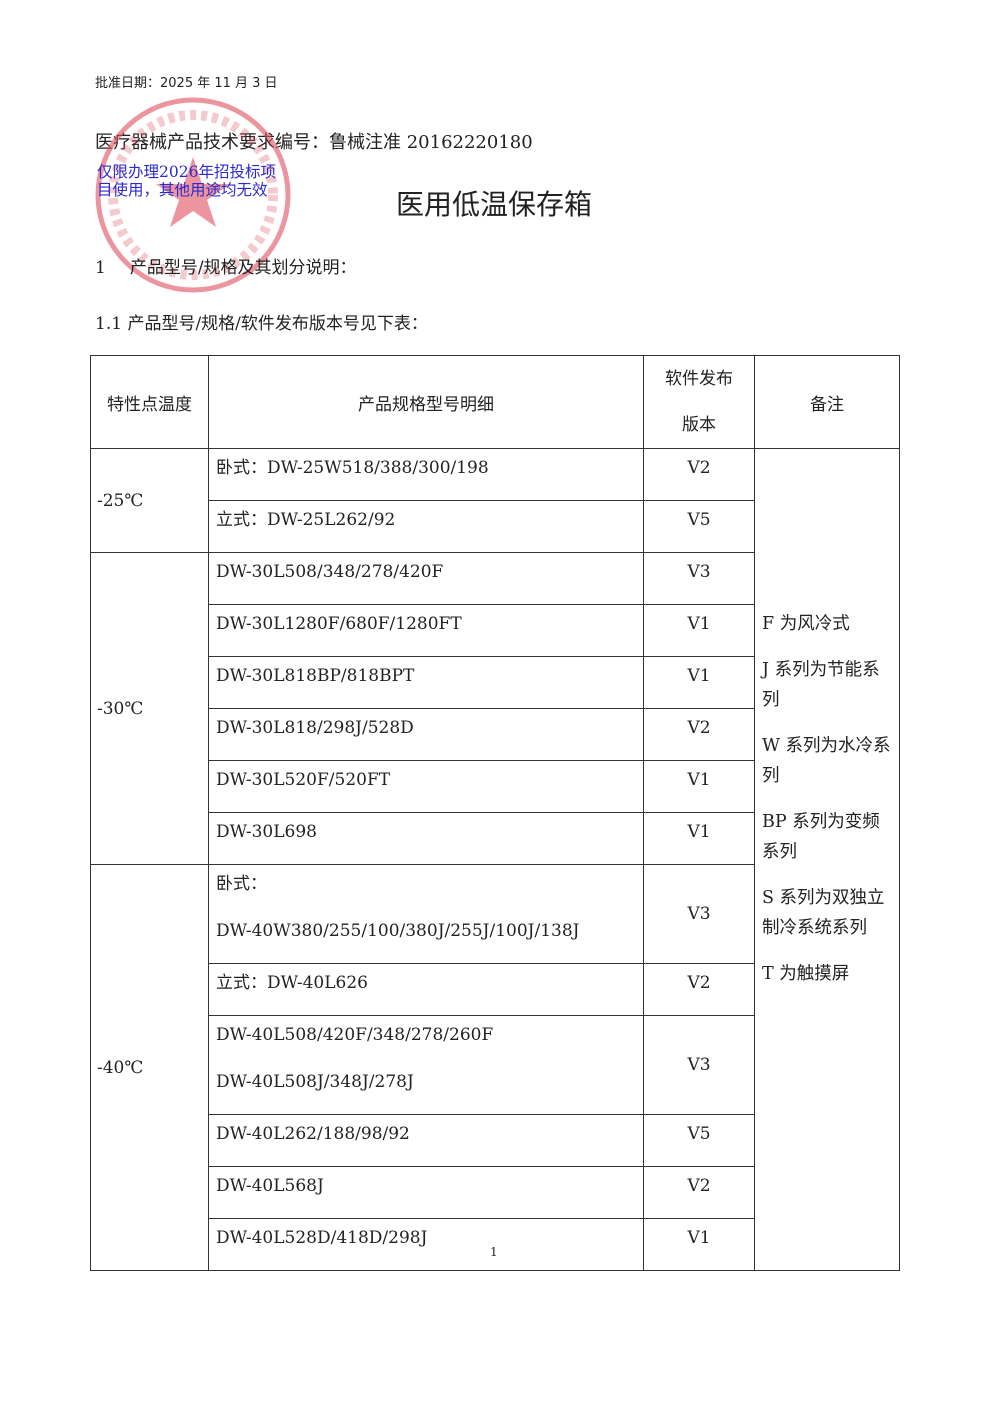 The height and width of the screenshot is (1401, 990). I want to click on table-row: DW-30L698 V1, so click(495, 838).